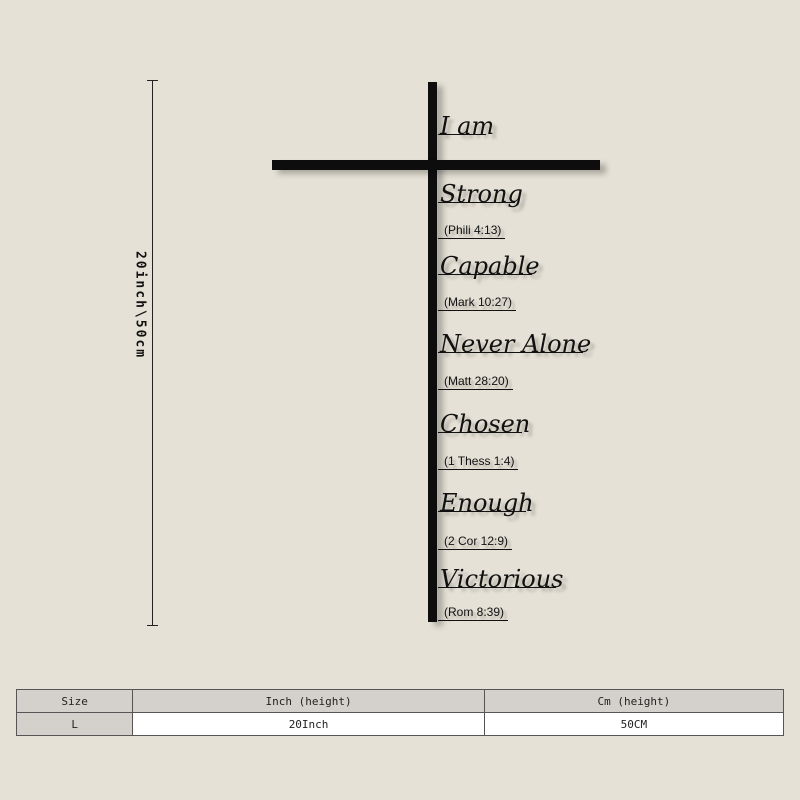  I want to click on cross-word: Strong, so click(480, 194).